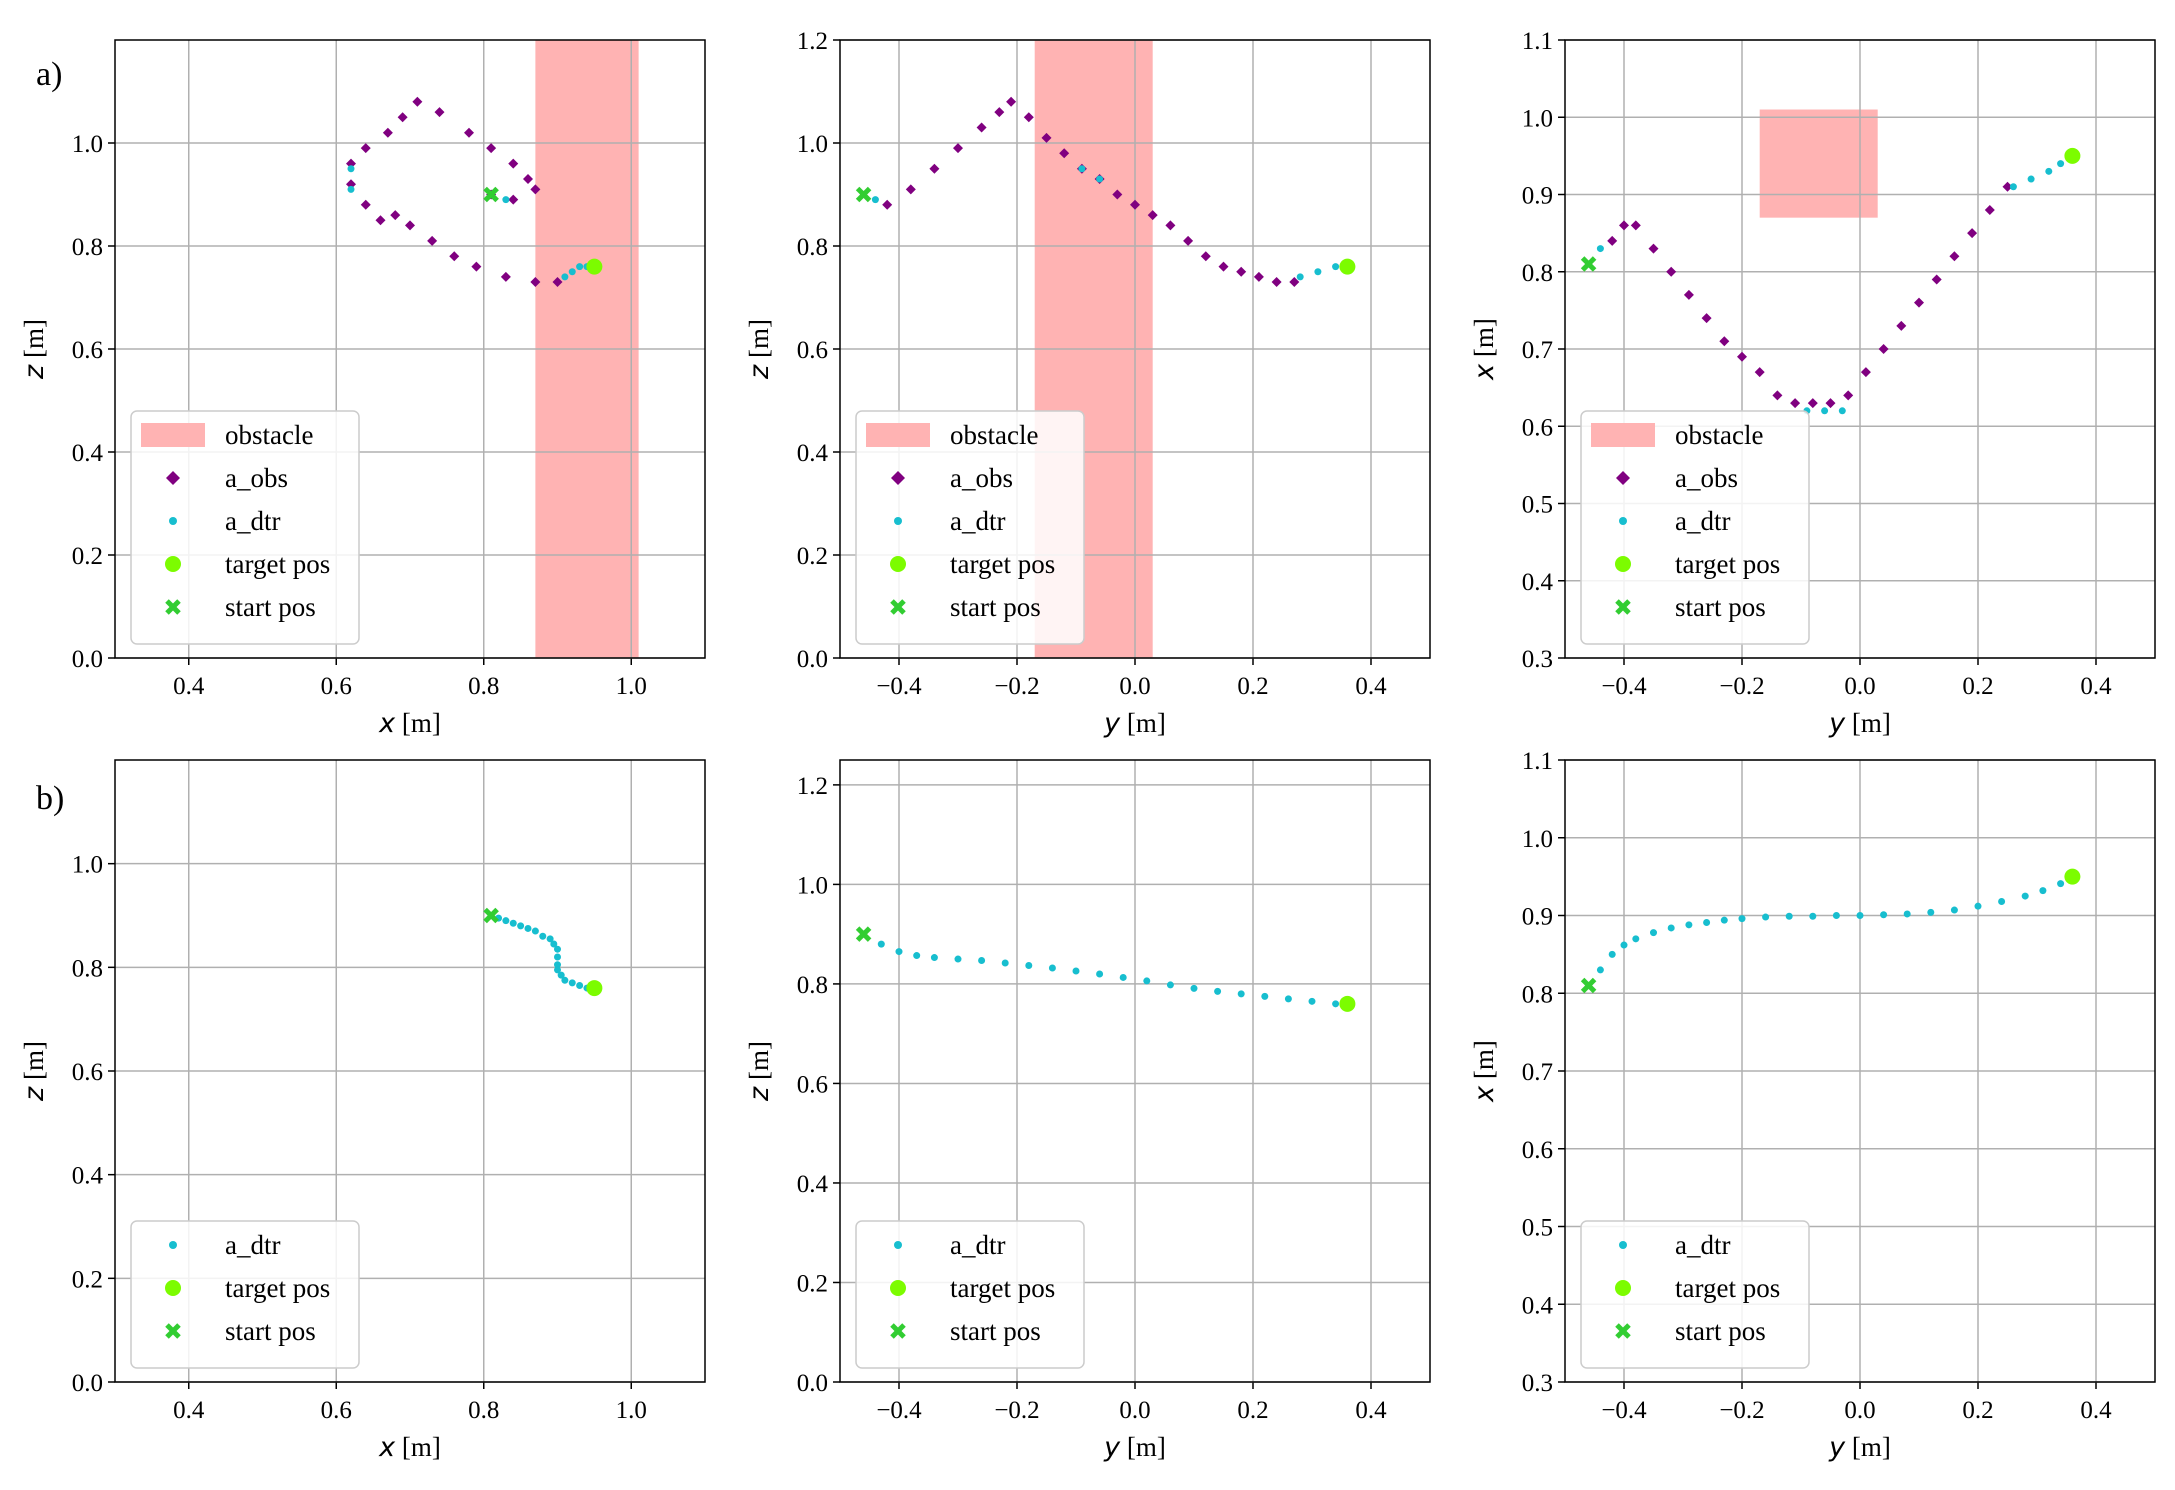 The width and height of the screenshot is (2175, 1490). What do you see at coordinates (87, 968) in the screenshot?
I see `y-tick-label: 0.8` at bounding box center [87, 968].